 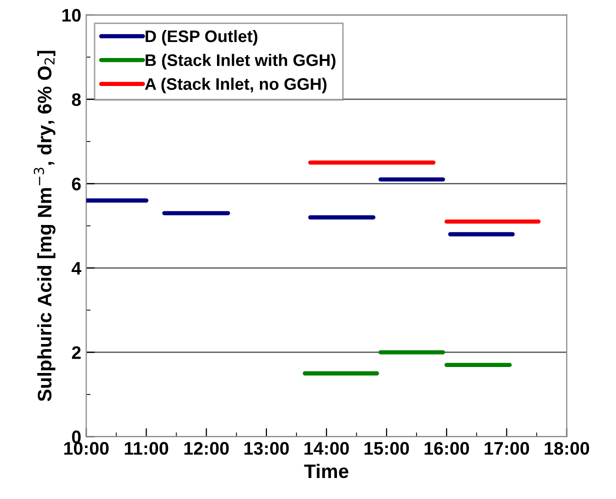 What do you see at coordinates (76, 99) in the screenshot?
I see `y-tick-label: 8` at bounding box center [76, 99].